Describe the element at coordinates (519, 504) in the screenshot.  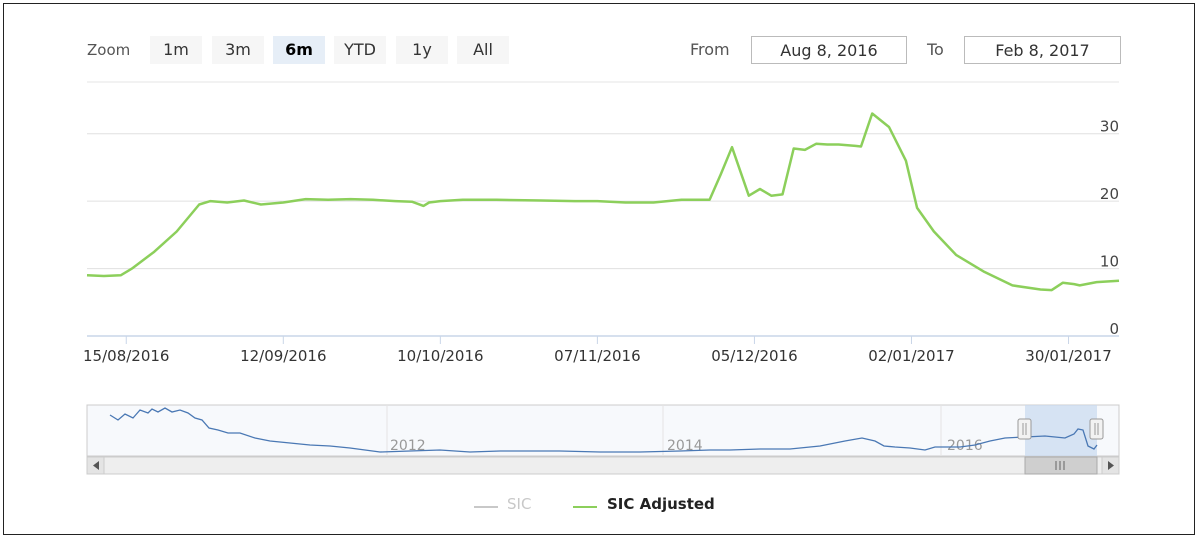
I see `legend-sic: SIC` at that location.